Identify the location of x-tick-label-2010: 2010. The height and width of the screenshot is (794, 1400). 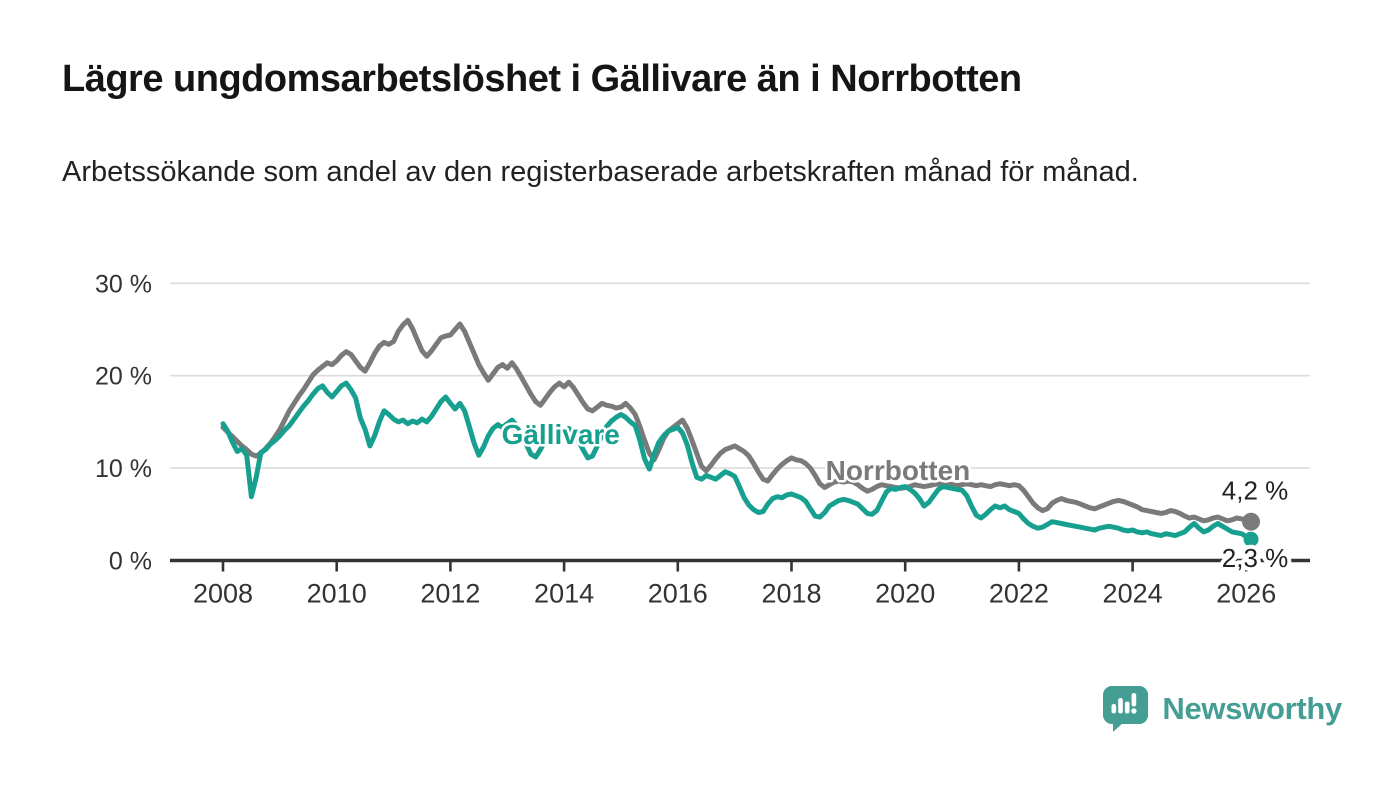
(337, 594).